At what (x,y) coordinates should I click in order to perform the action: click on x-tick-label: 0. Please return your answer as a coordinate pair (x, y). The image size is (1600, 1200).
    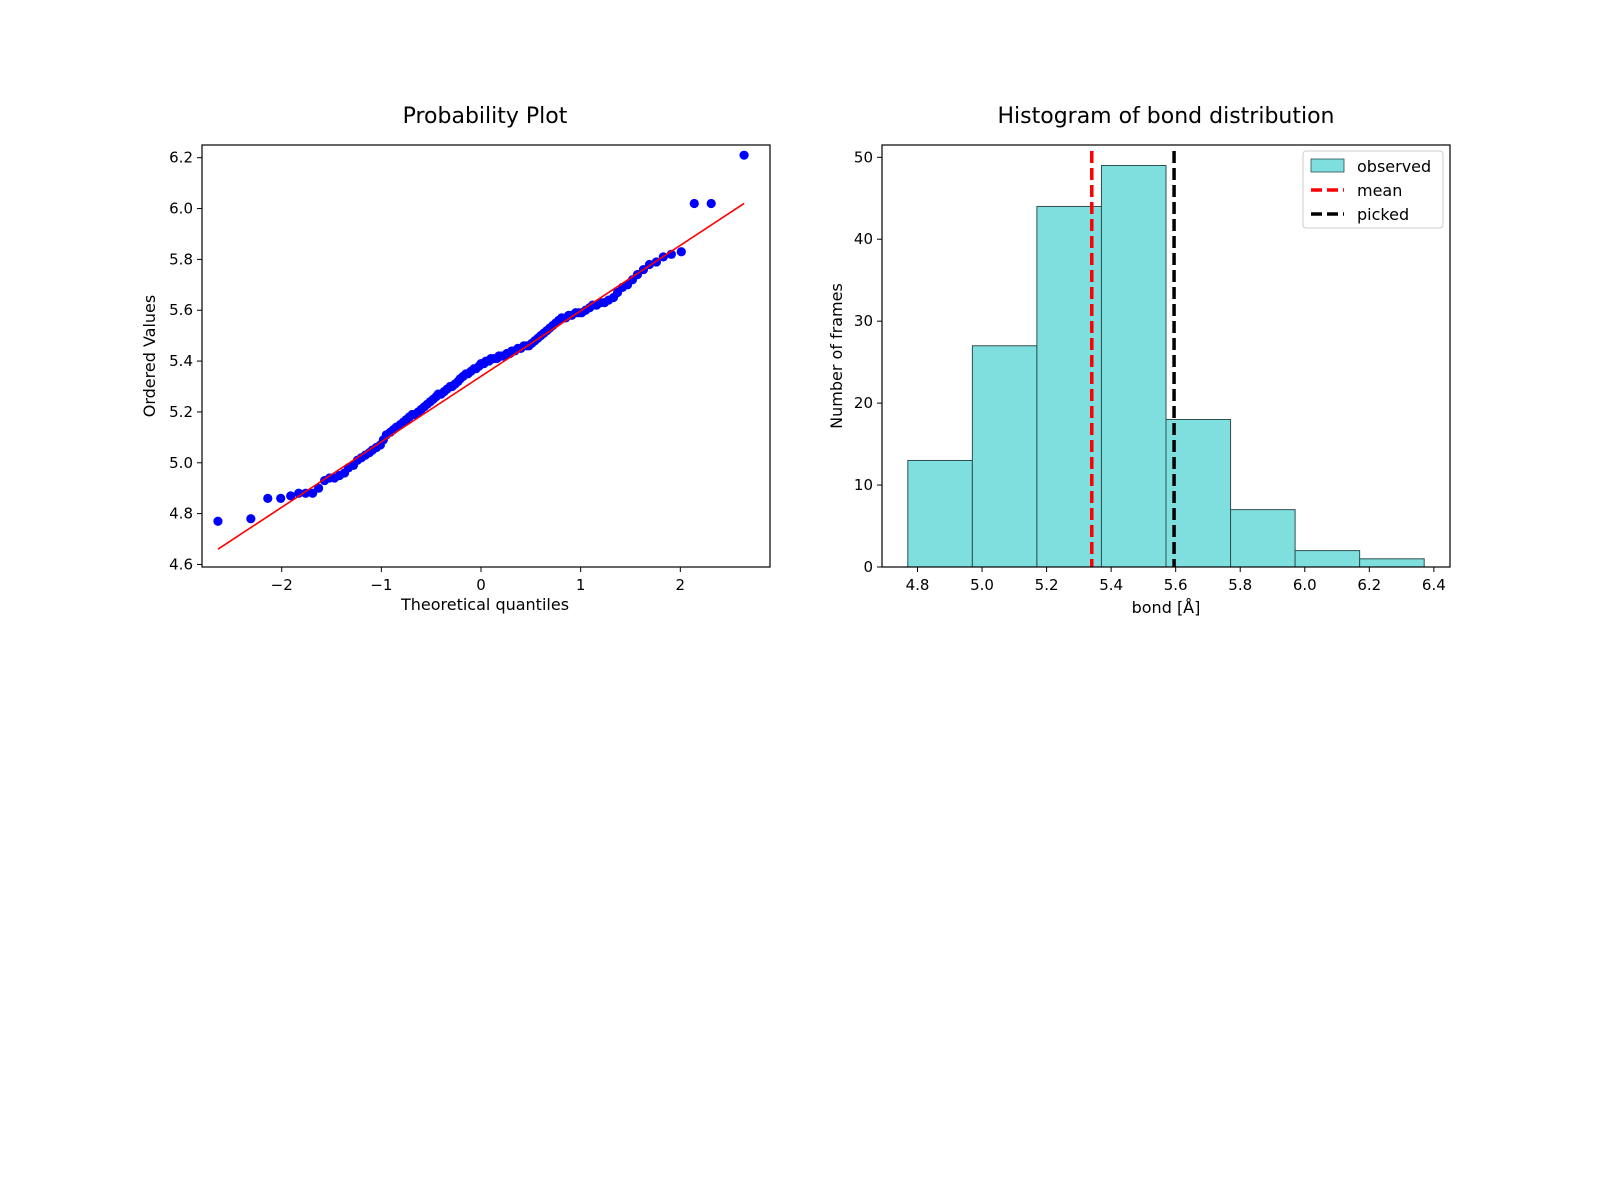
    Looking at the image, I should click on (481, 585).